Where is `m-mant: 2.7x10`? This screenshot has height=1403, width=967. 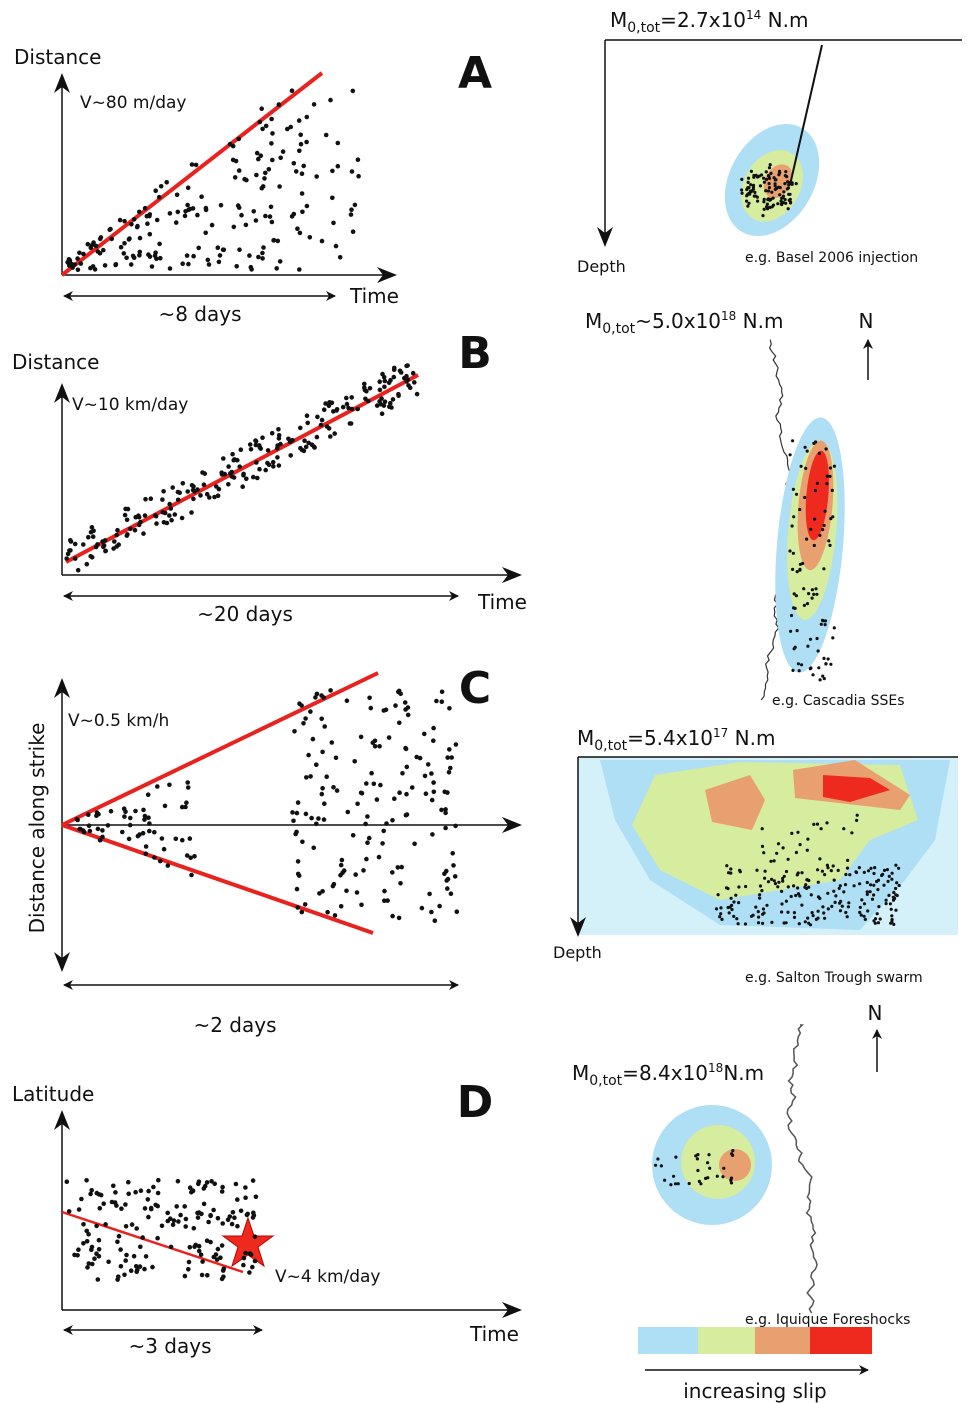
m-mant: 2.7x10 is located at coordinates (711, 20).